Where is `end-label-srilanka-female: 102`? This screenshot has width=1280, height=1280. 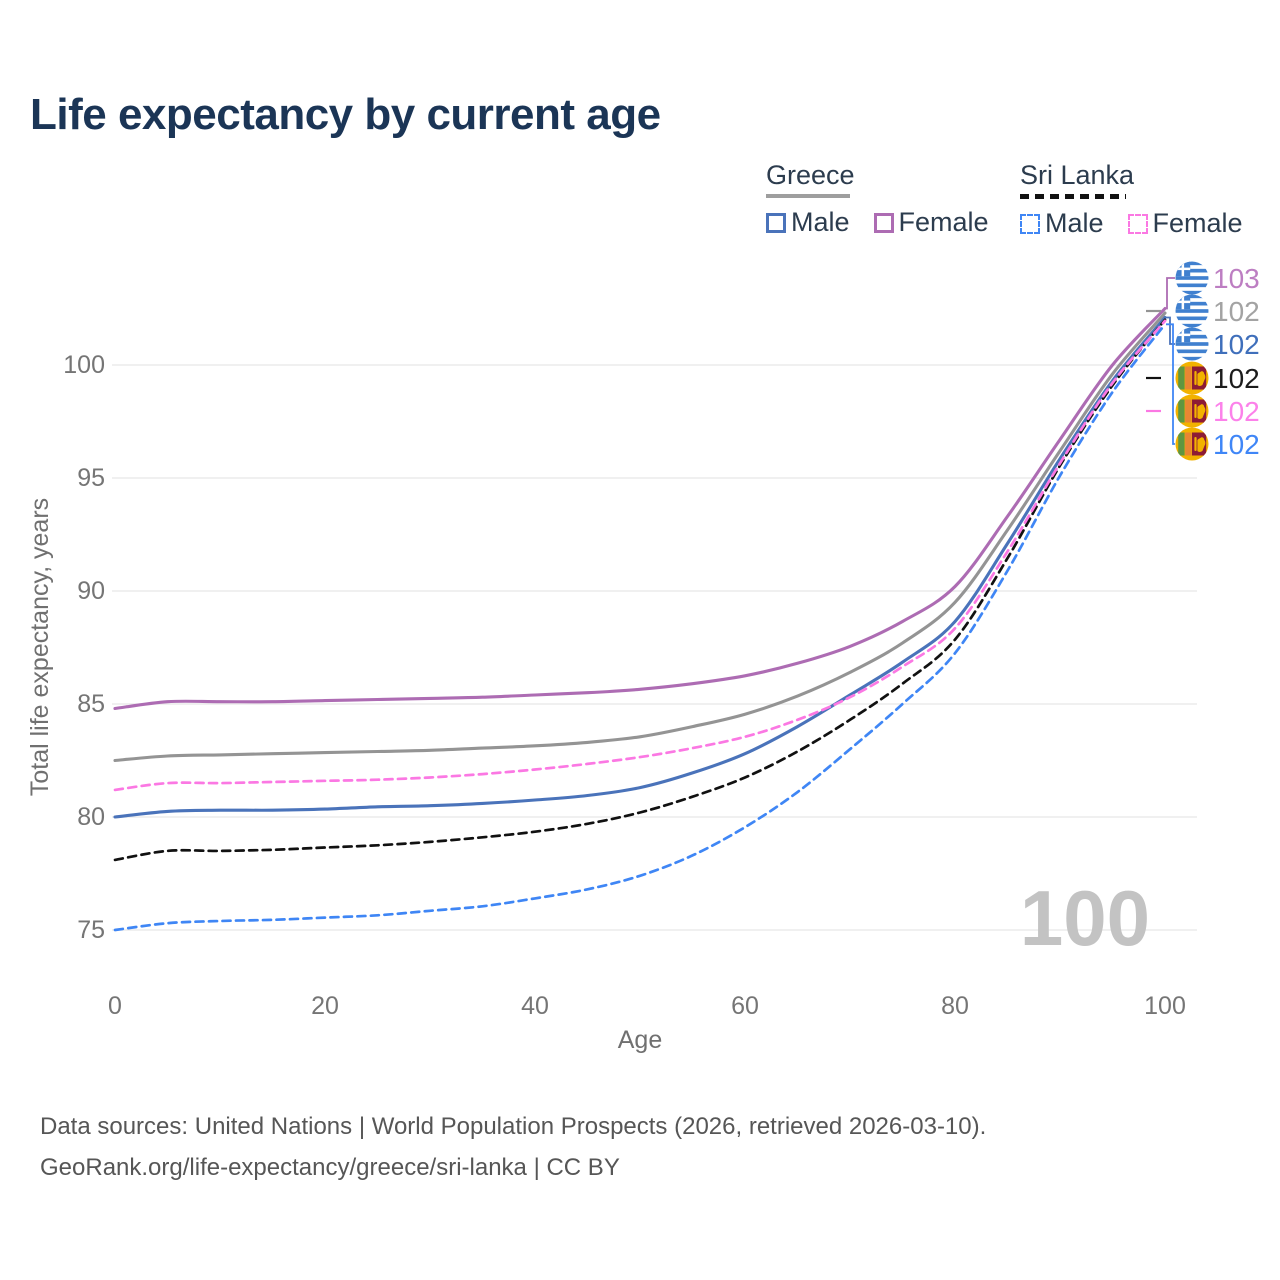 end-label-srilanka-female: 102 is located at coordinates (1236, 411).